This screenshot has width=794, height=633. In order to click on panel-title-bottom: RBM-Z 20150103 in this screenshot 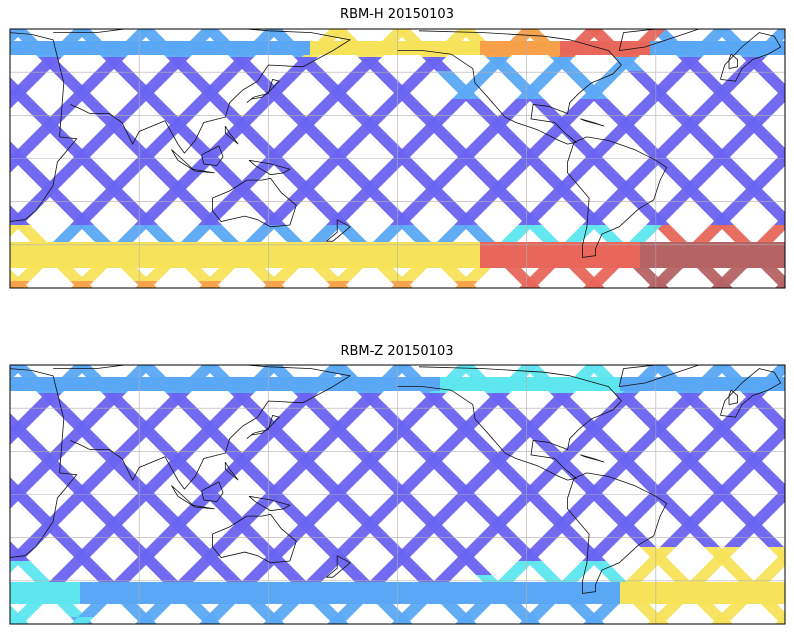, I will do `click(397, 351)`.